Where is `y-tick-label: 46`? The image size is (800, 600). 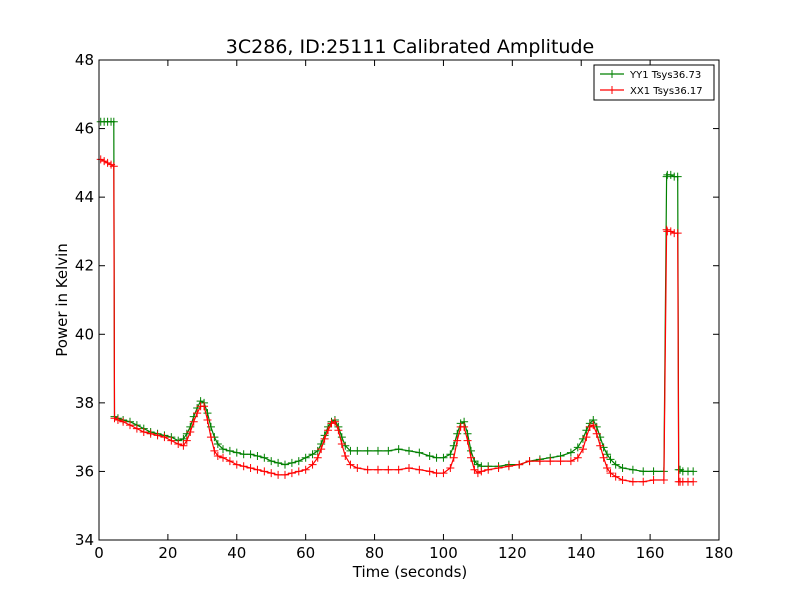 y-tick-label: 46 is located at coordinates (84, 129).